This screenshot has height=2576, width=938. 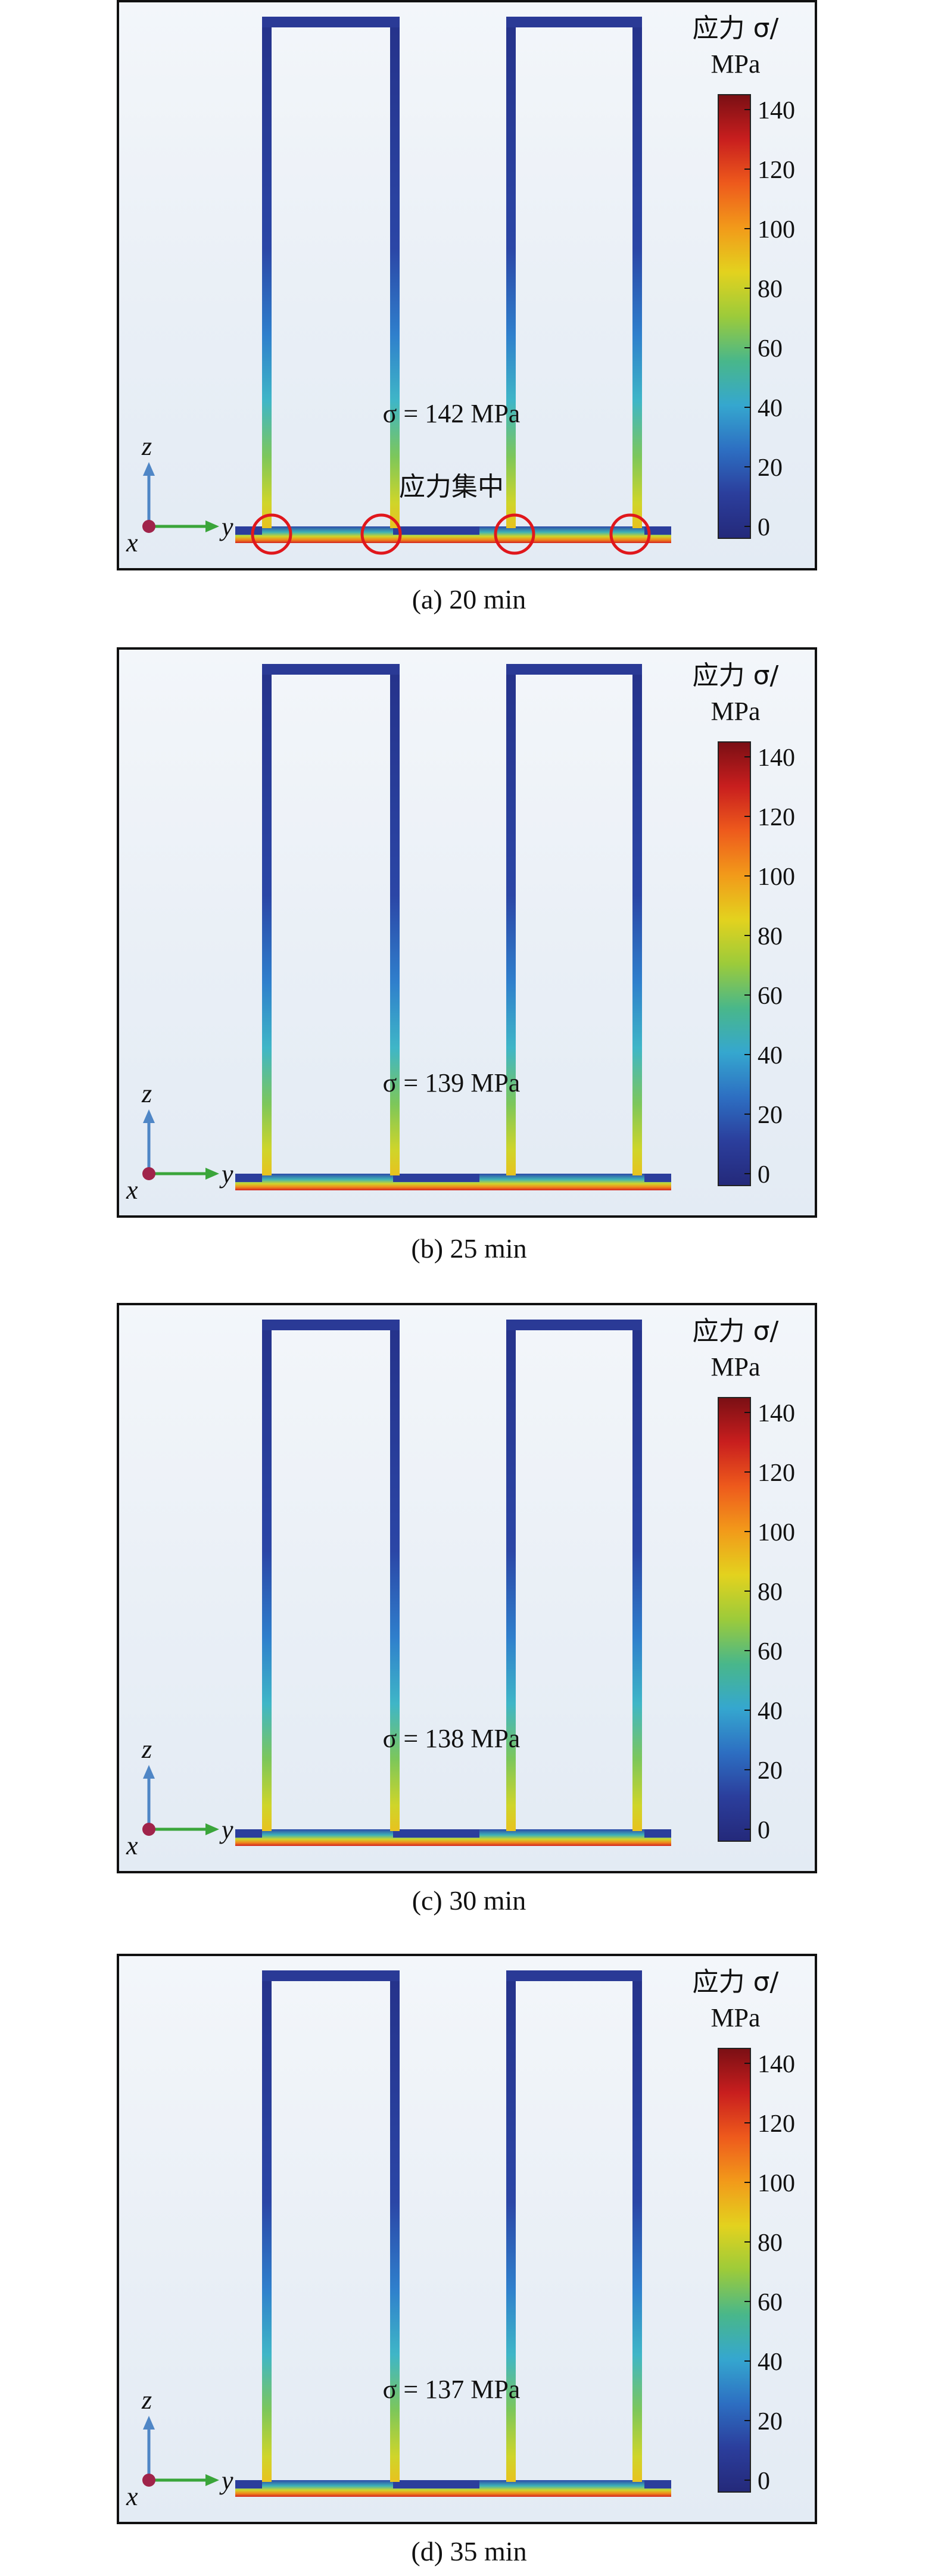 I want to click on max-stress-label: σ = 139 MPa, so click(x=452, y=1082).